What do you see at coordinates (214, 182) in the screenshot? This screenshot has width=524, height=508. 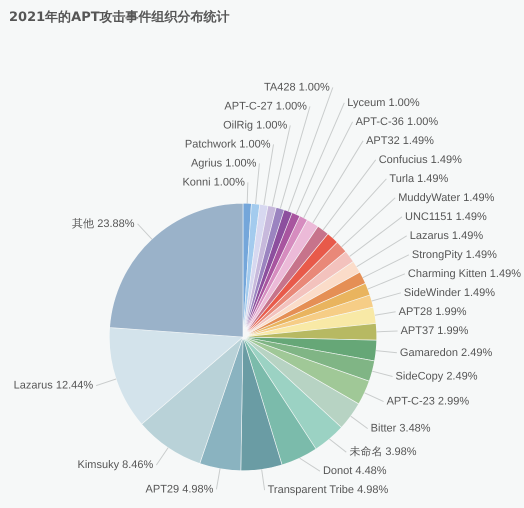 I see `slice-label: Konni 1.00%` at bounding box center [214, 182].